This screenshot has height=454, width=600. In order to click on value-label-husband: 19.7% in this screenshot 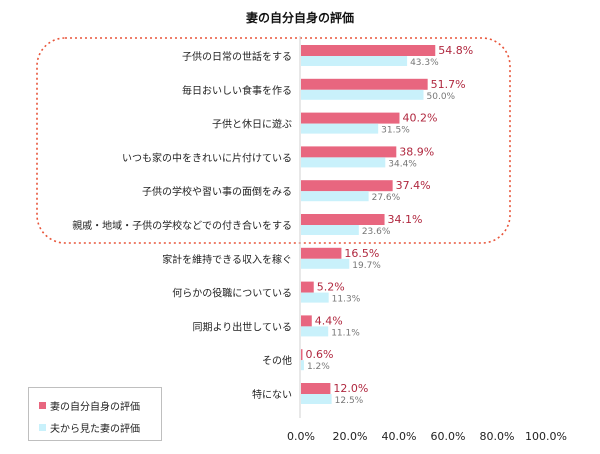, I will do `click(366, 266)`.